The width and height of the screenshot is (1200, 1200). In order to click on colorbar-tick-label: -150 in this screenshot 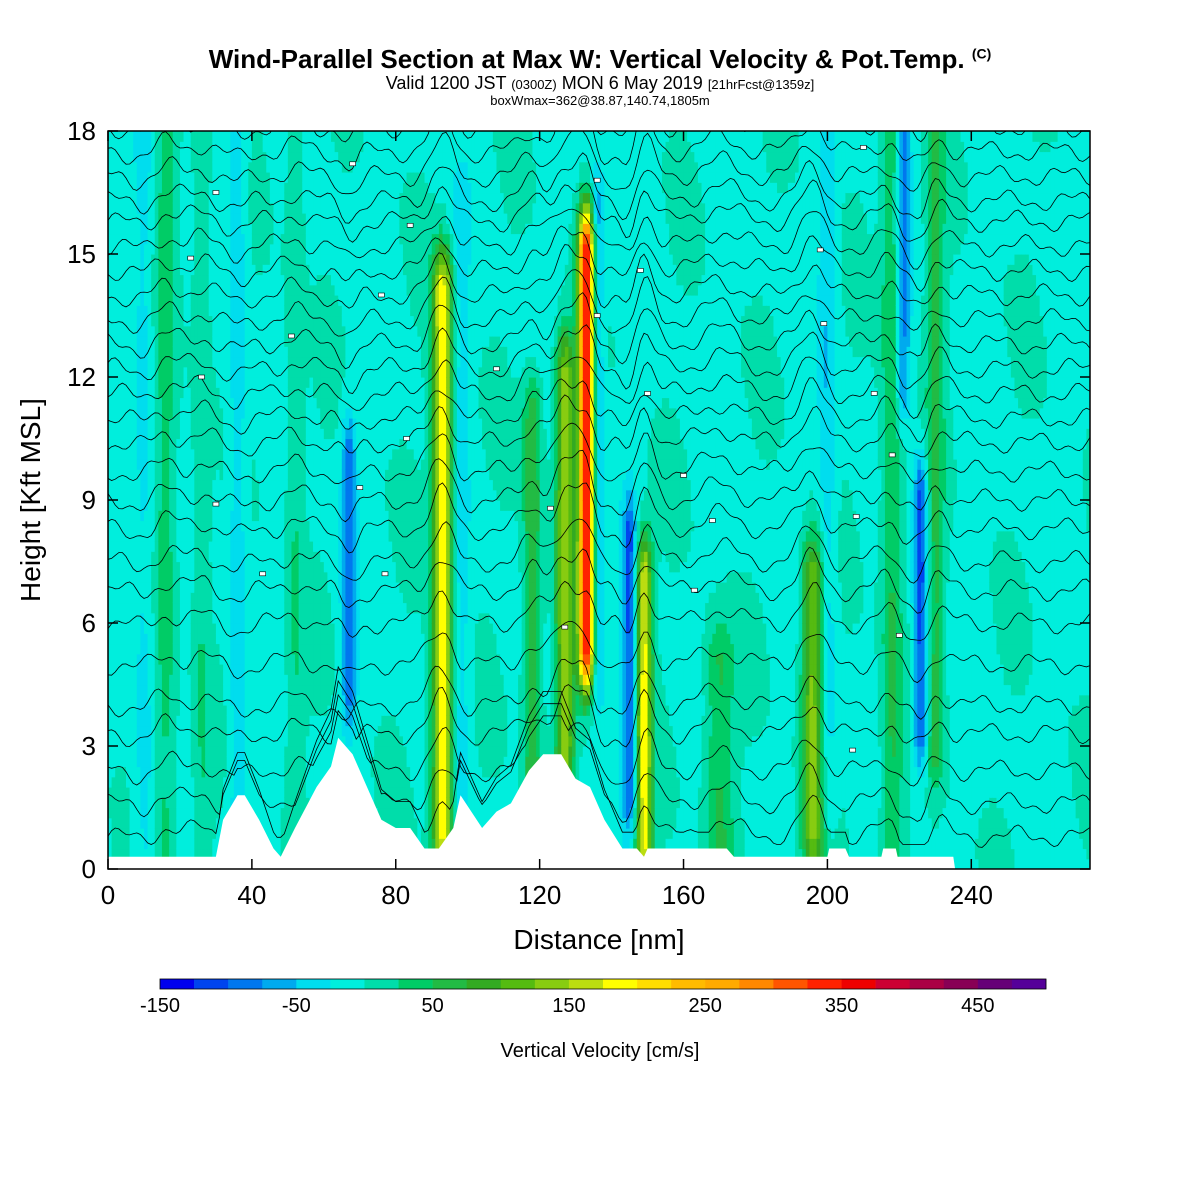, I will do `click(160, 1006)`.